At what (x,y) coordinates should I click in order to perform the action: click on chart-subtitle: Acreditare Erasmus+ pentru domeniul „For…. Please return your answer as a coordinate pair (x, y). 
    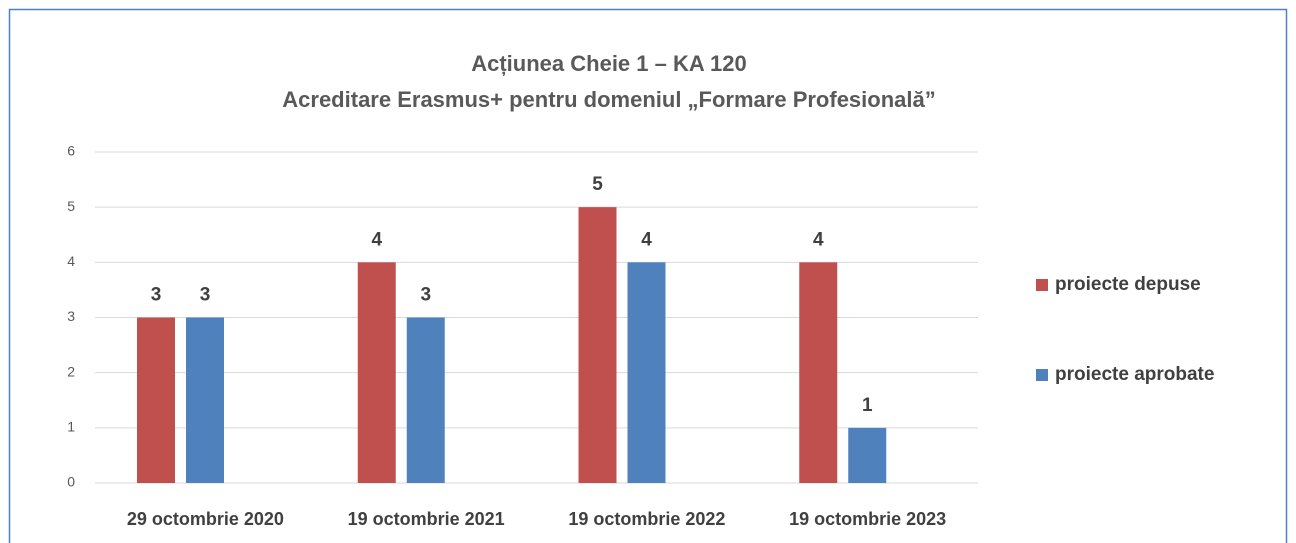
    Looking at the image, I should click on (608, 99).